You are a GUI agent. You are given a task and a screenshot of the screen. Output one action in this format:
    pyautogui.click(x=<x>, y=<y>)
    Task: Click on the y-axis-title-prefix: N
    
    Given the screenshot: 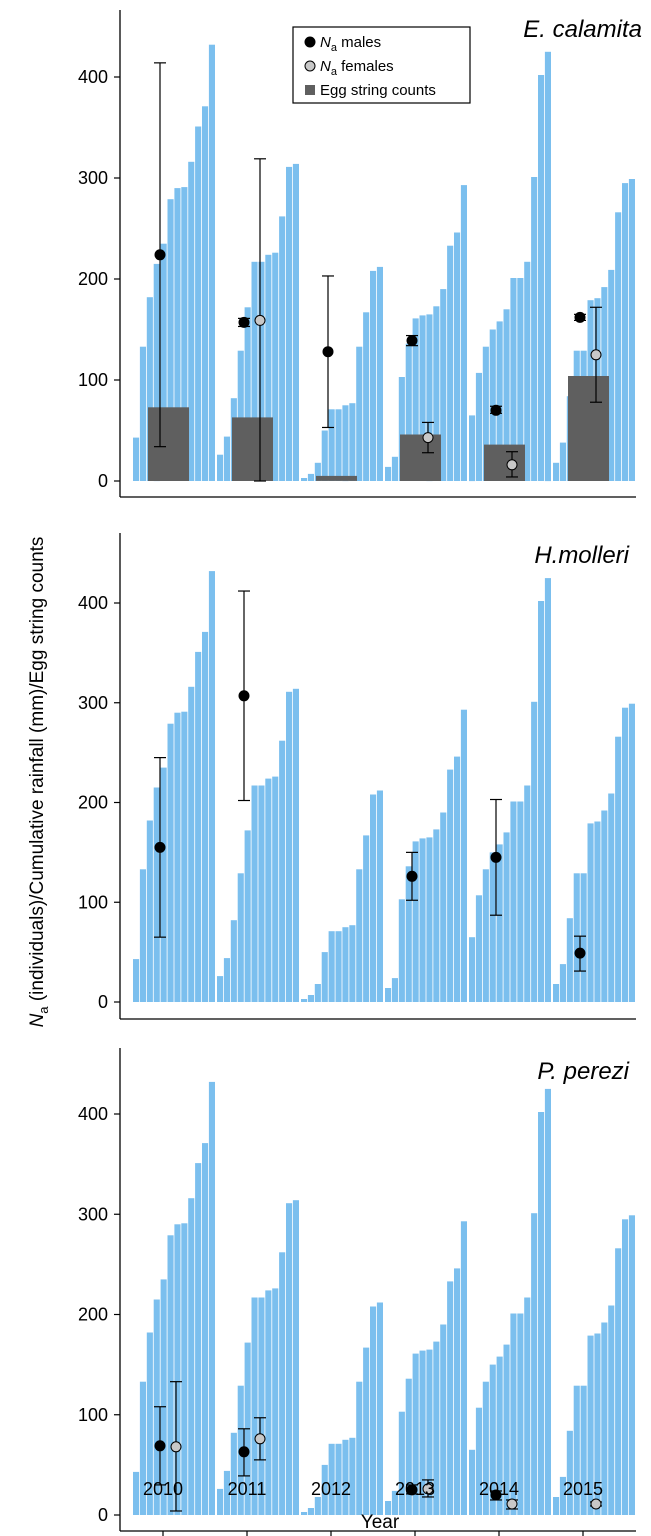 What is the action you would take?
    pyautogui.click(x=37, y=1020)
    